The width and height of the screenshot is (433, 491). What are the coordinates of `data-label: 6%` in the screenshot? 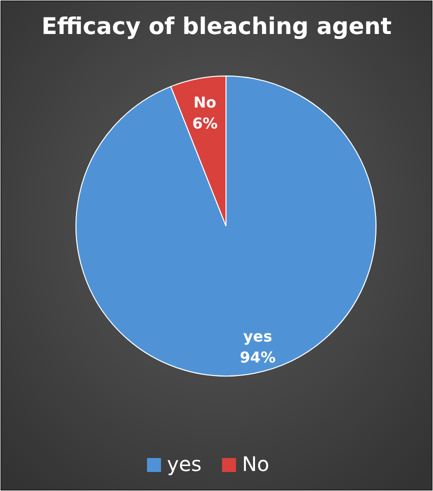 It's located at (205, 123).